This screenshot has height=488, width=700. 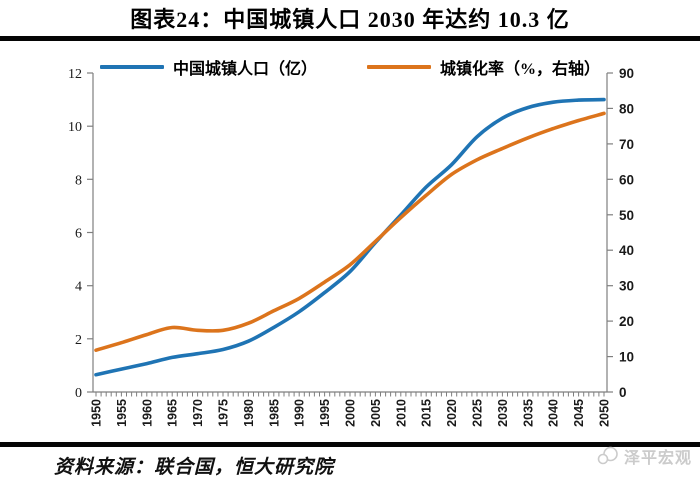 I want to click on y-axis-right-tick-label: 30, so click(x=626, y=286).